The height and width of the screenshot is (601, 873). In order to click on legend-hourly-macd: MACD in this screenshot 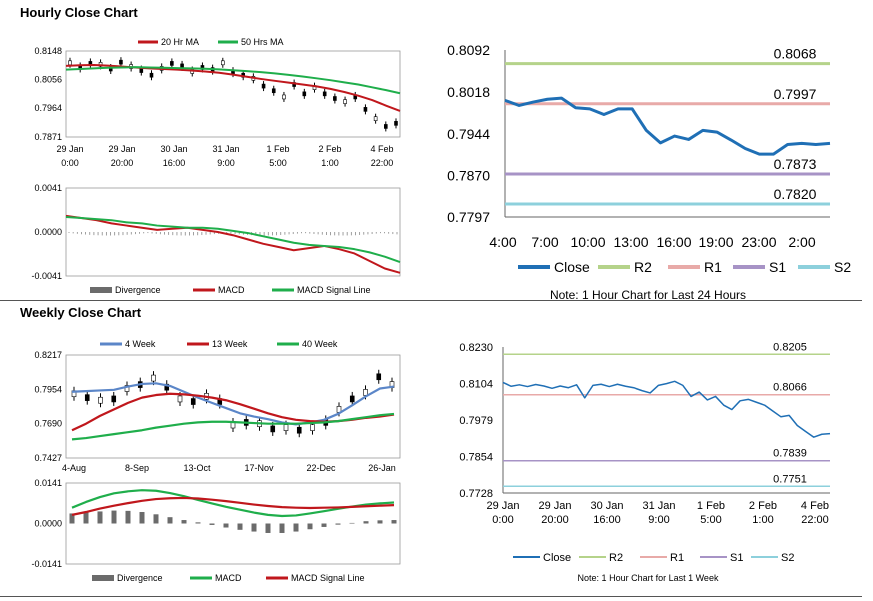, I will do `click(231, 290)`.